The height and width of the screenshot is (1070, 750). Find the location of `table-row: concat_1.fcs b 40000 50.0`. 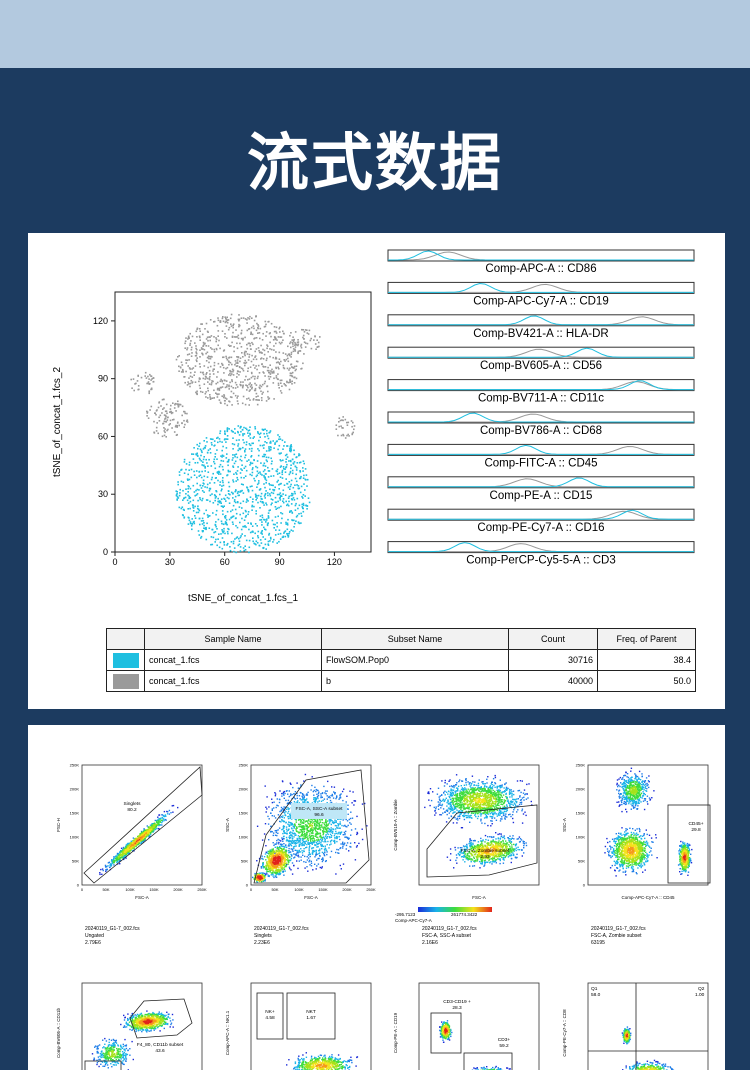

table-row: concat_1.fcs b 40000 50.0 is located at coordinates (401, 681).